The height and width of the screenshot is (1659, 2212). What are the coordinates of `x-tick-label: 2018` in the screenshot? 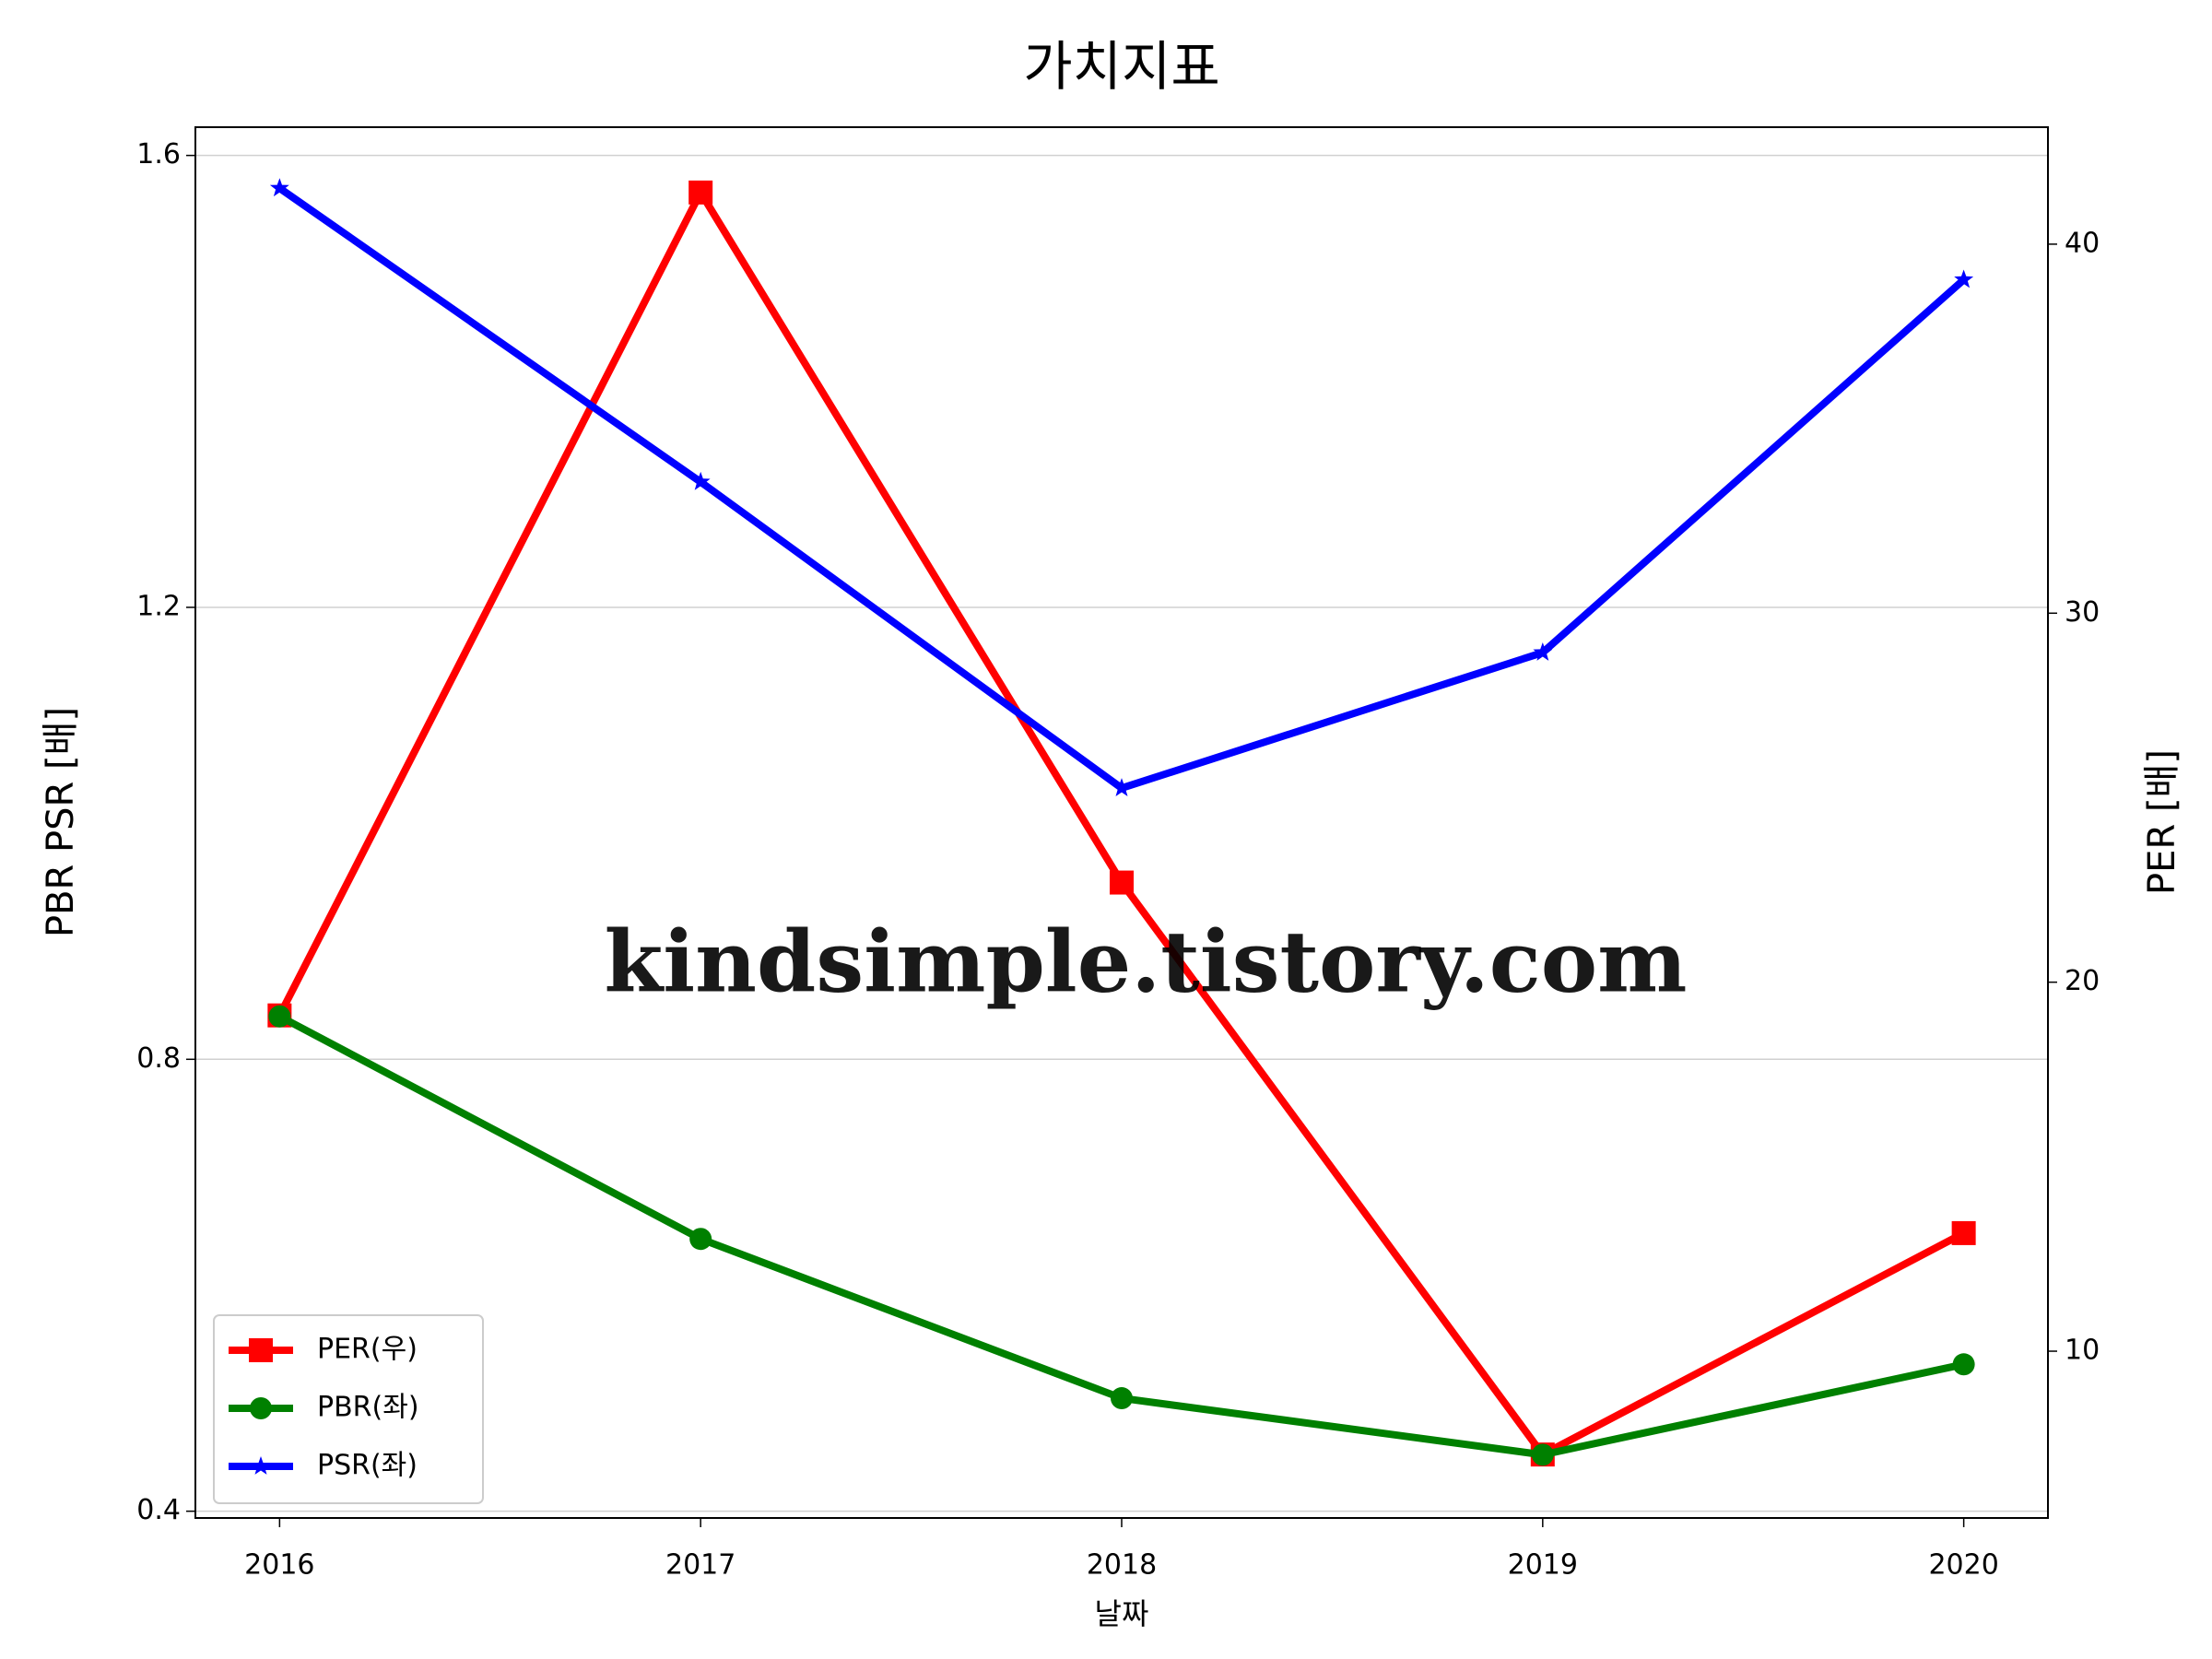 It's located at (1122, 1565).